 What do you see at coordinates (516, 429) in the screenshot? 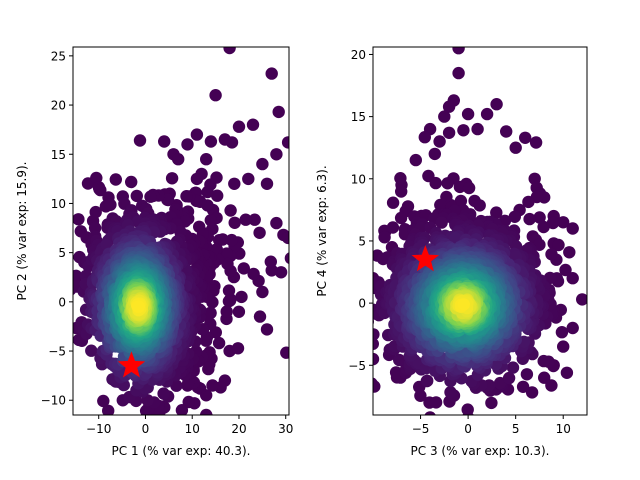
I see `x-tick-label: 5` at bounding box center [516, 429].